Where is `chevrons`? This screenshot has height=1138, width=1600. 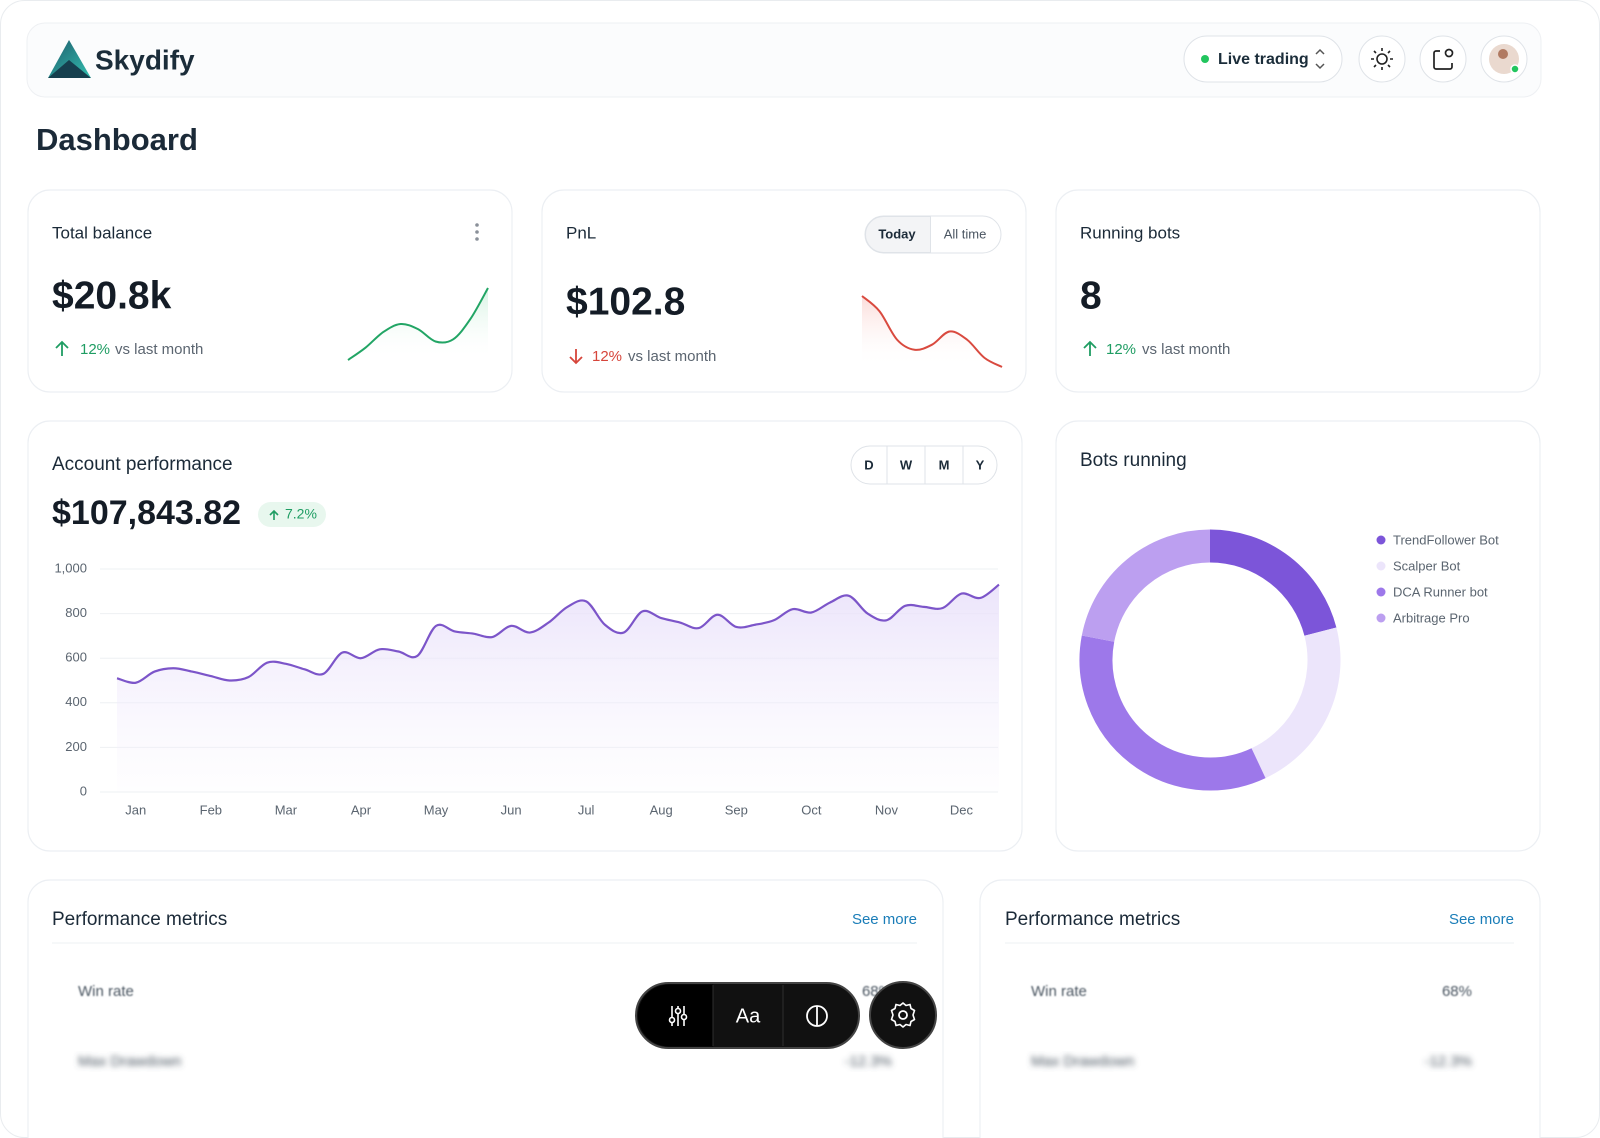
chevrons is located at coordinates (1320, 59).